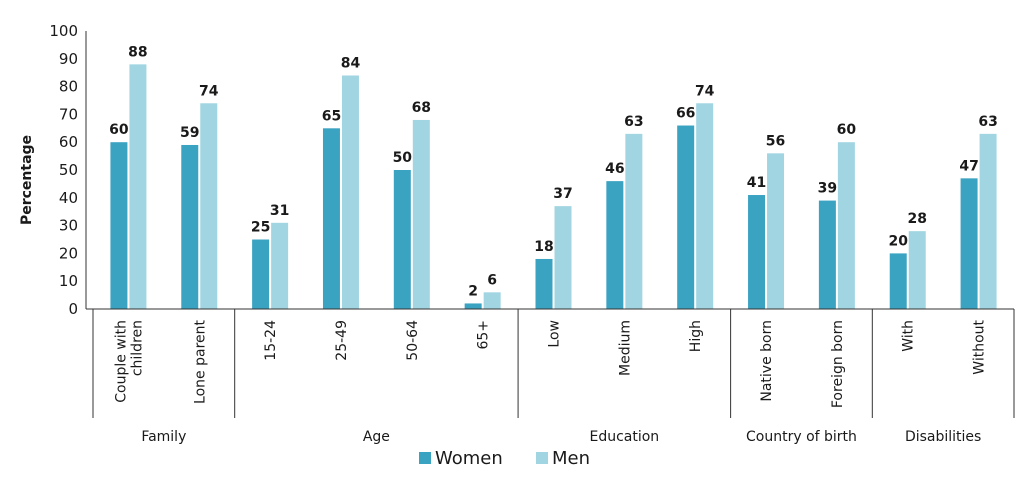 The image size is (1026, 492). I want to click on category-label: Couple withchildren, so click(129, 361).